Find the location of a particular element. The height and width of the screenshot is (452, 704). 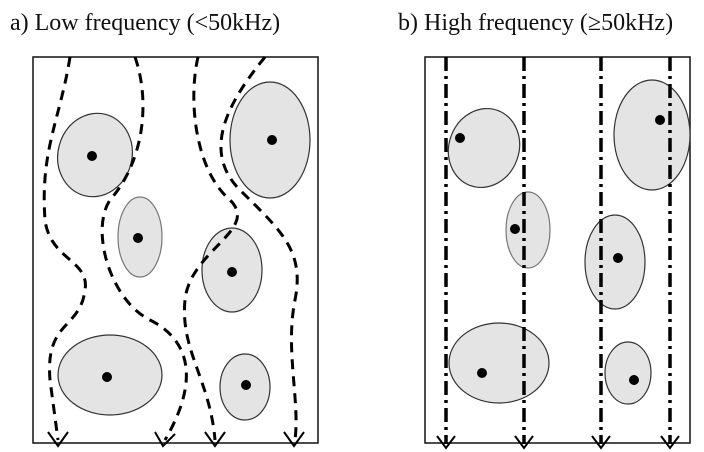

panel-a-title: a) Low frequency (<50kHz) is located at coordinates (145, 23).